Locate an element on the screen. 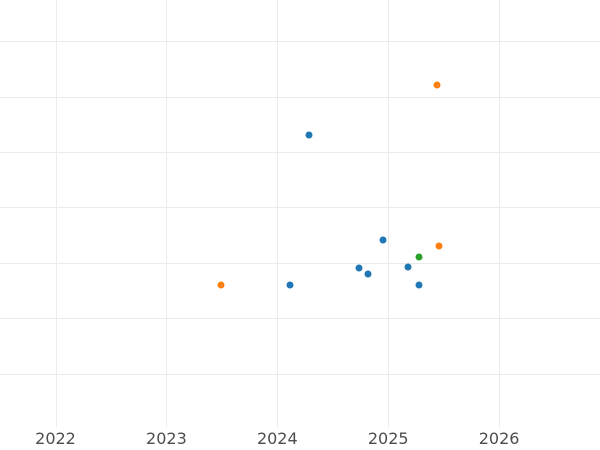 The height and width of the screenshot is (450, 600). x-tick-label: 2022 is located at coordinates (55, 438).